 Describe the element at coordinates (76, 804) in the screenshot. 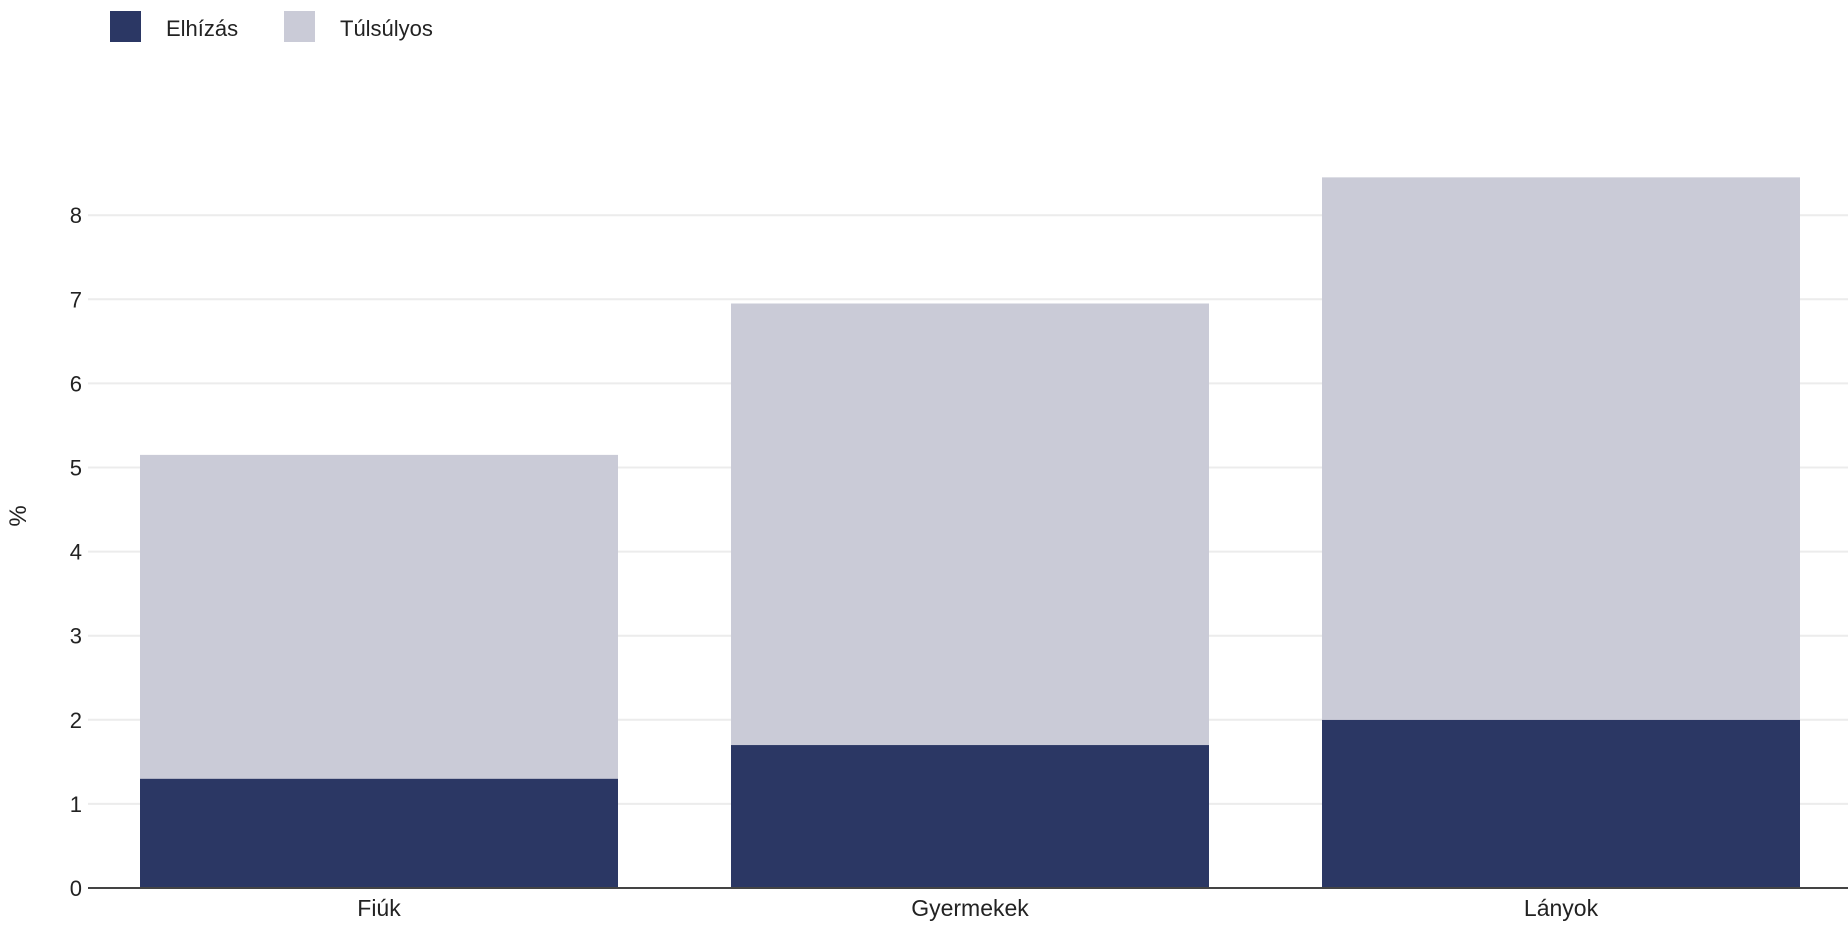

I see `y-tick-label: 1` at that location.